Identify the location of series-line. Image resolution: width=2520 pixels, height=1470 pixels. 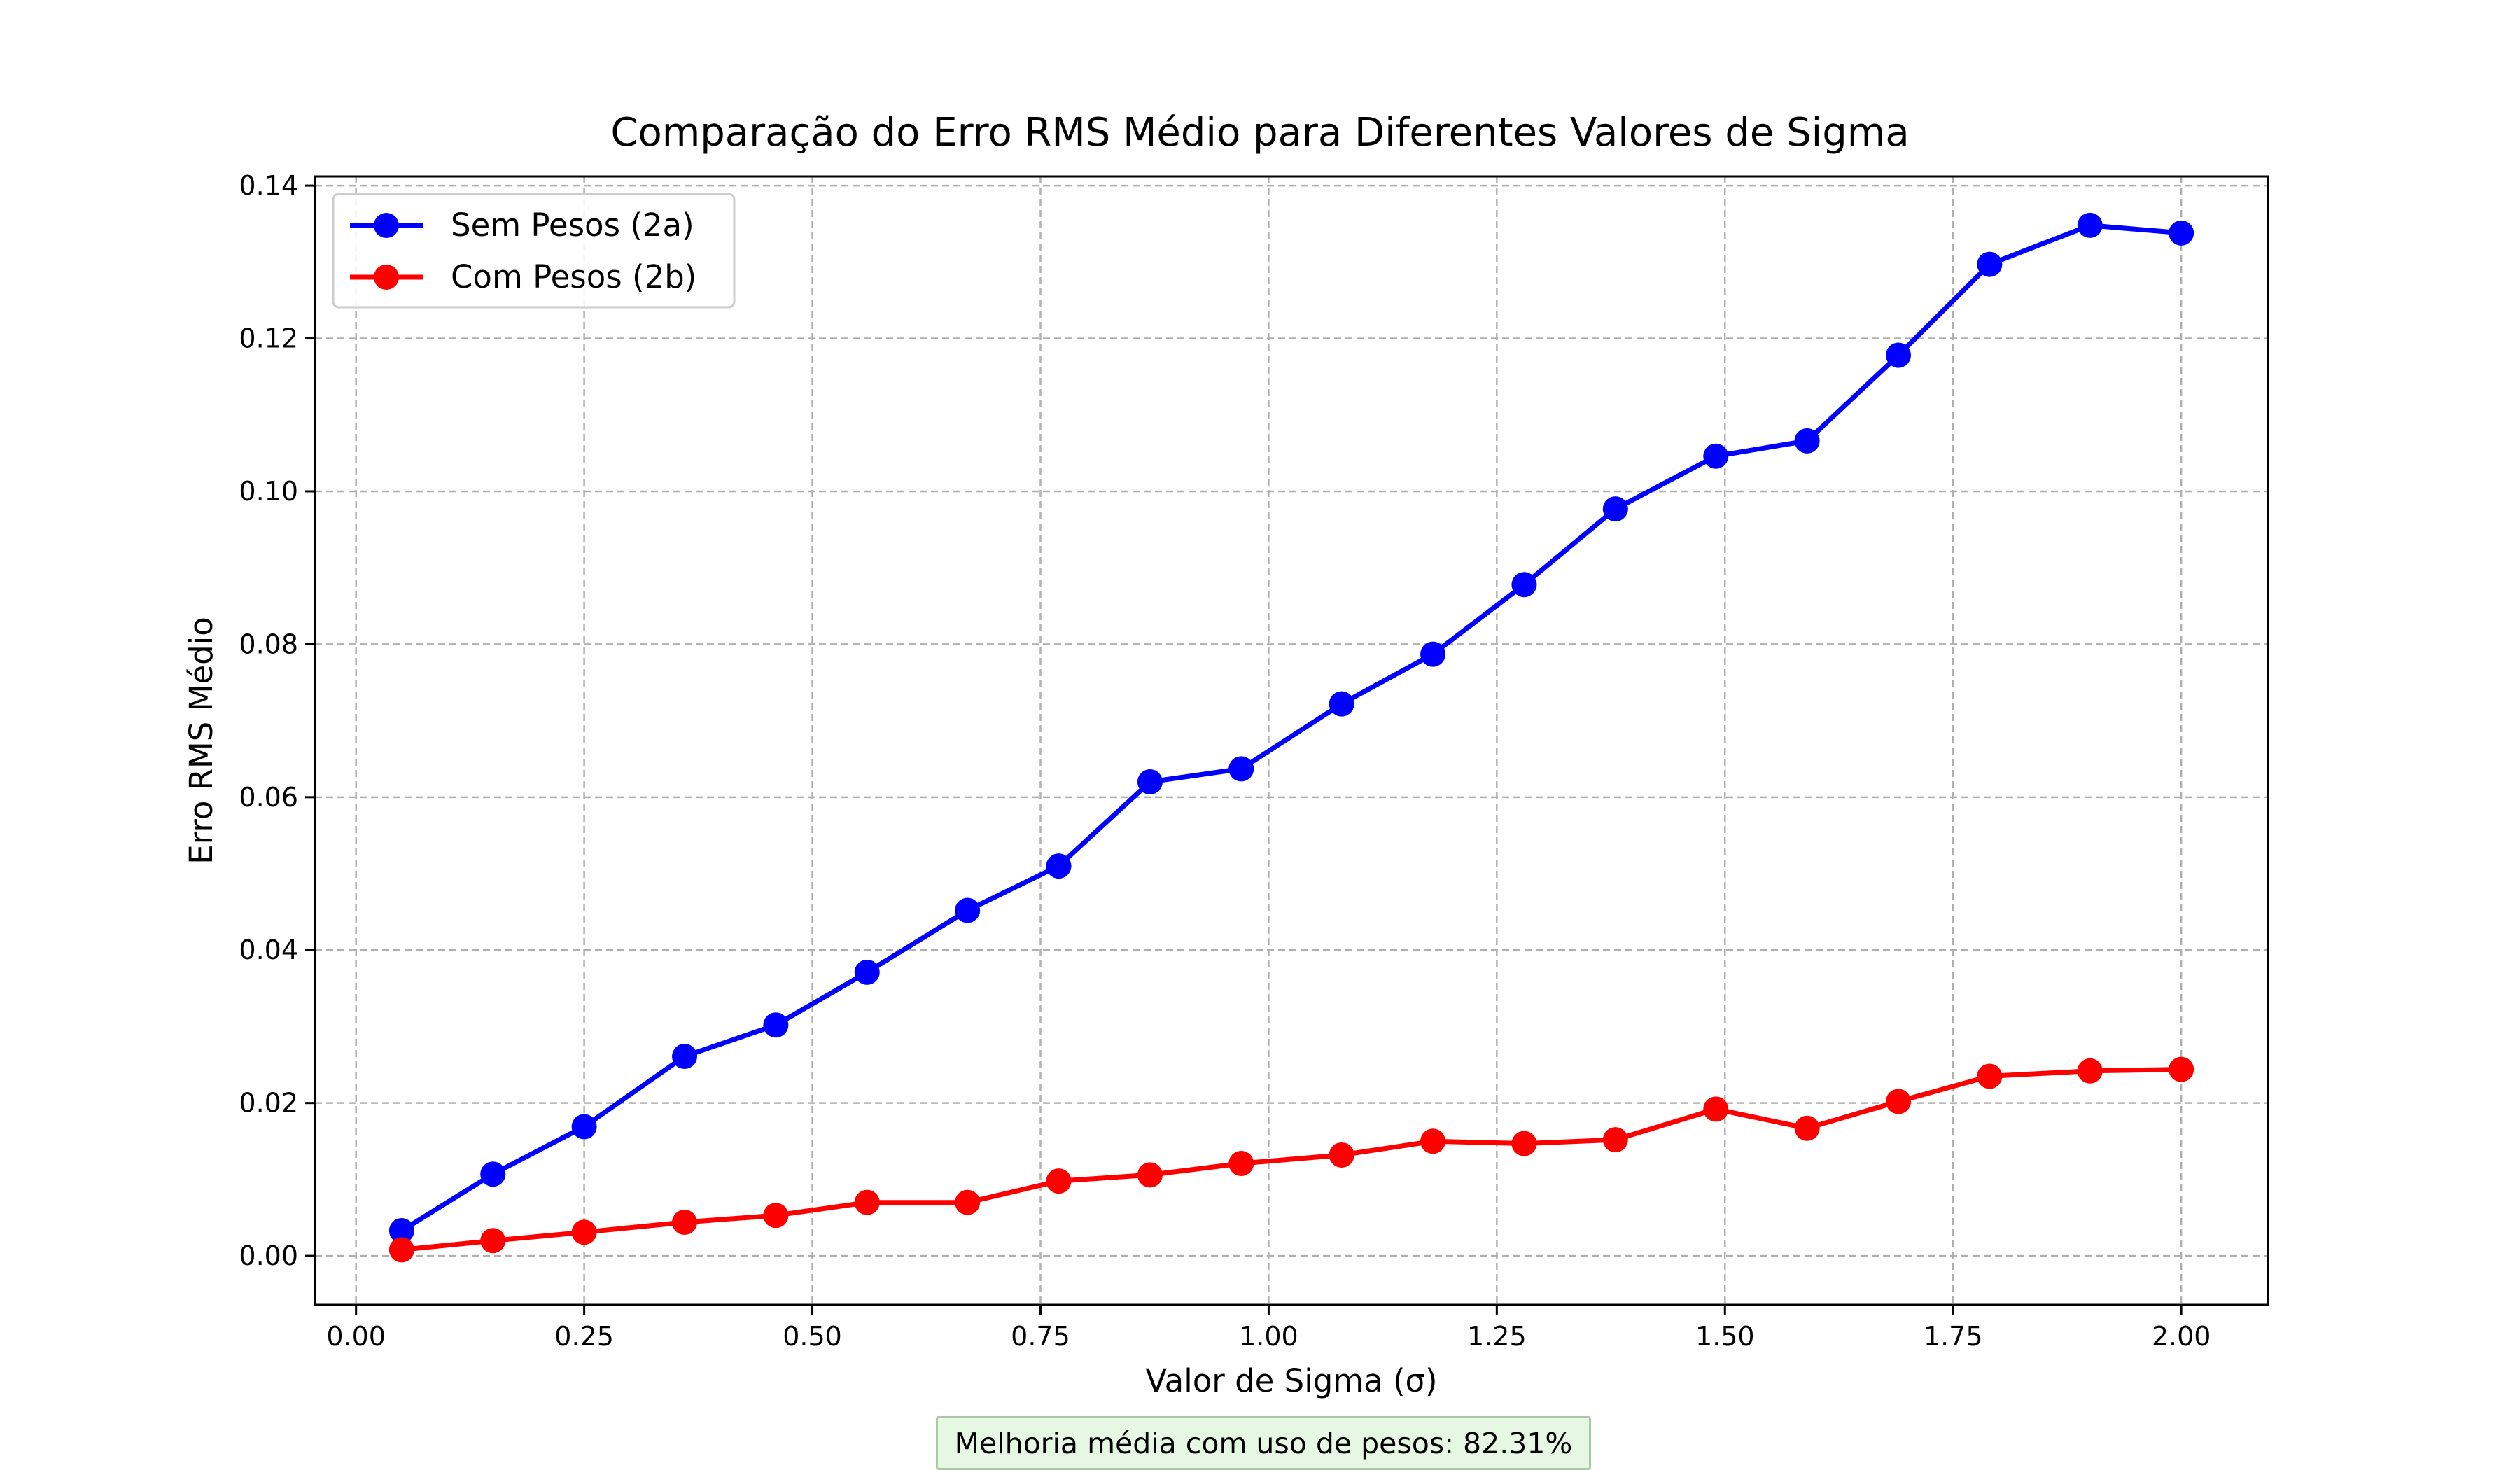
(1291, 1159).